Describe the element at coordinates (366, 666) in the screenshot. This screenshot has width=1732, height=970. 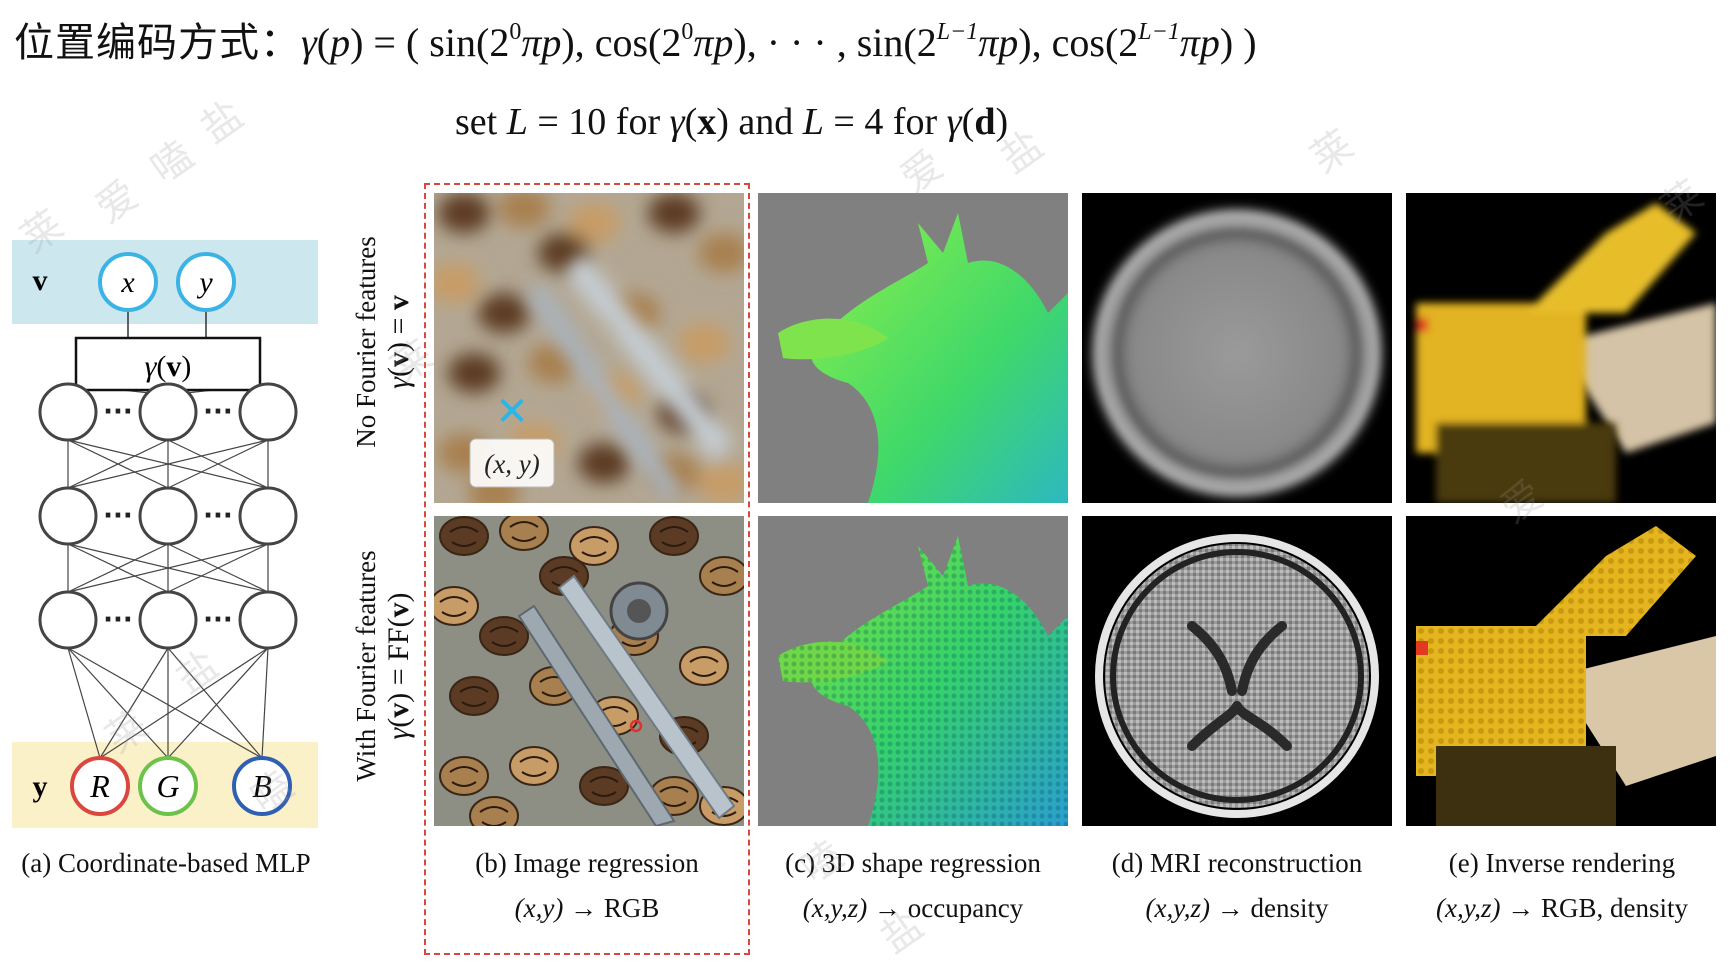
I see `row-label-with-fourier-title: With Fourier features` at that location.